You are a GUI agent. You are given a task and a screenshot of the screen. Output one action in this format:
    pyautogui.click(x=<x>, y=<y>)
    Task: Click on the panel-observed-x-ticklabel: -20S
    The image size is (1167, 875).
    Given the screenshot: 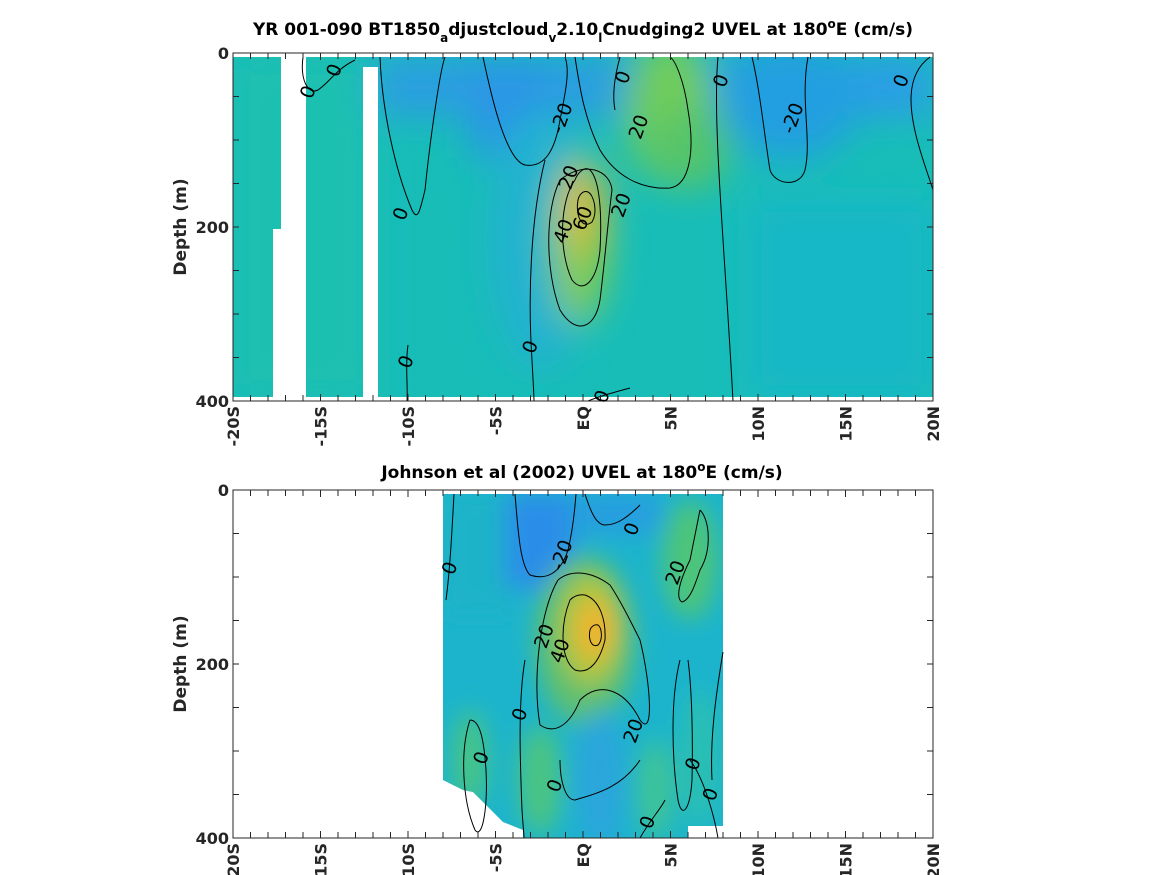 What is the action you would take?
    pyautogui.click(x=233, y=859)
    